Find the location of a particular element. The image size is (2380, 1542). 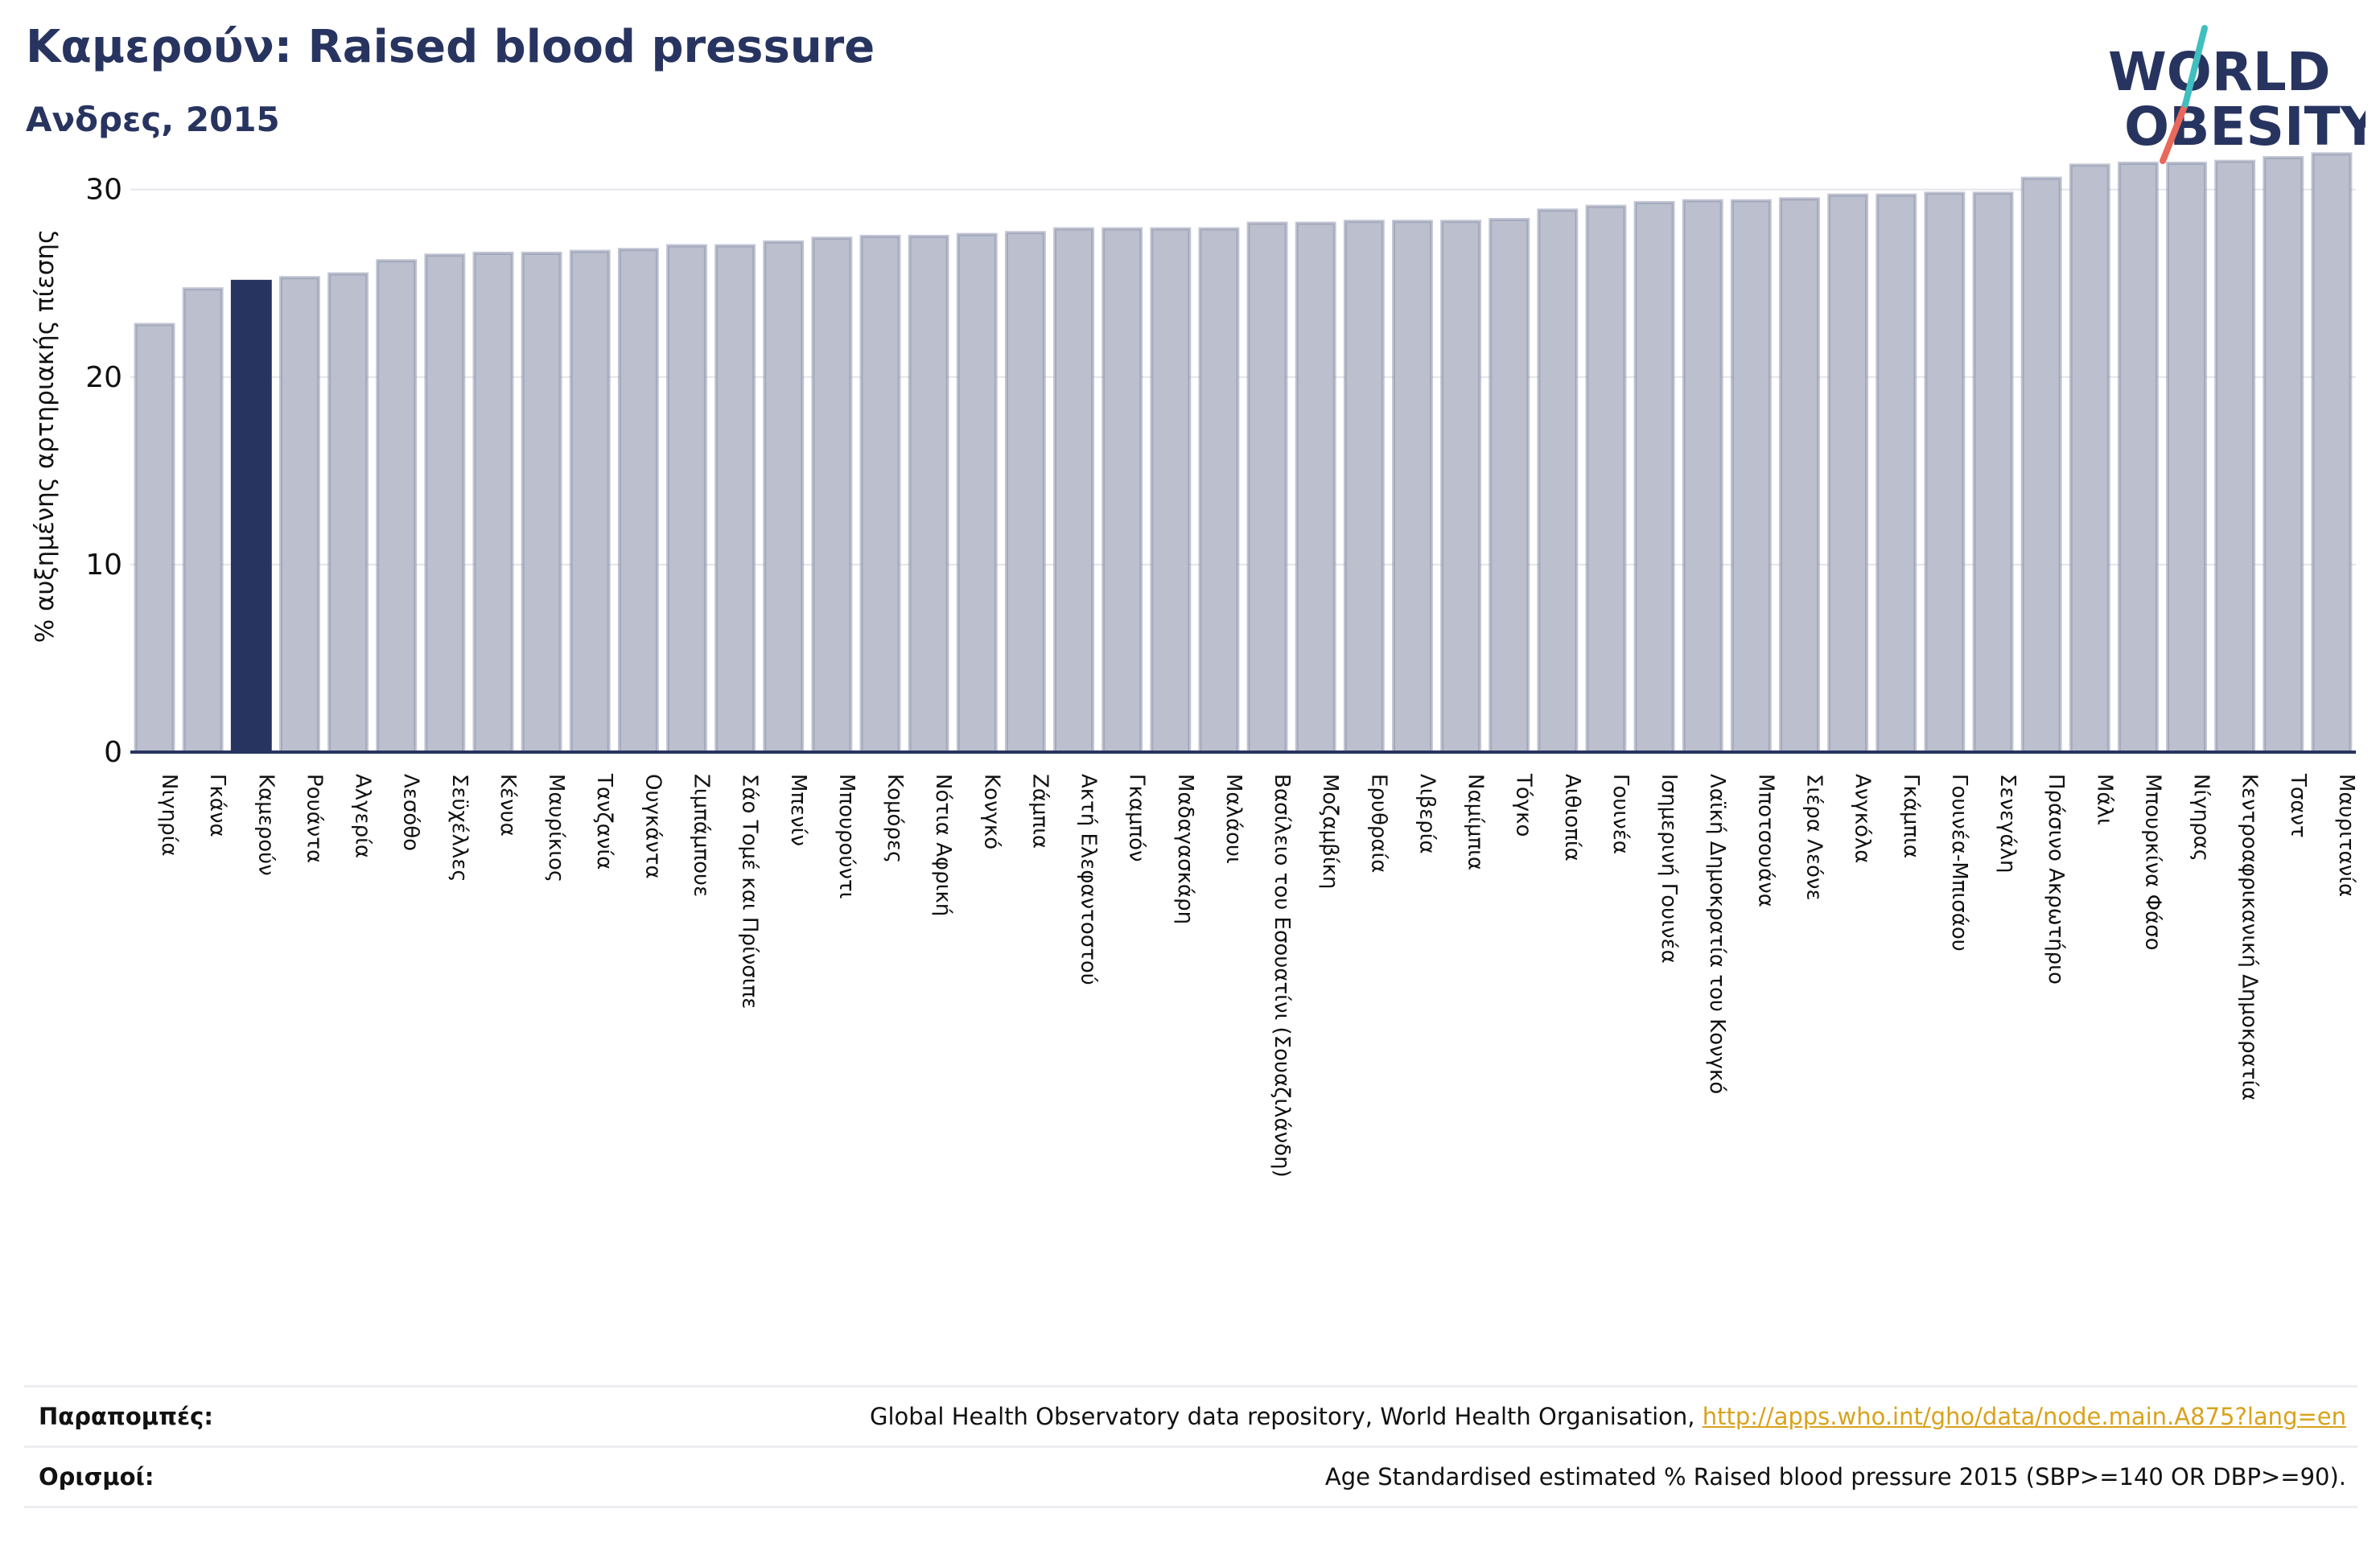

world-obesity-logo: WORLD OBESITY is located at coordinates (2237, 94).